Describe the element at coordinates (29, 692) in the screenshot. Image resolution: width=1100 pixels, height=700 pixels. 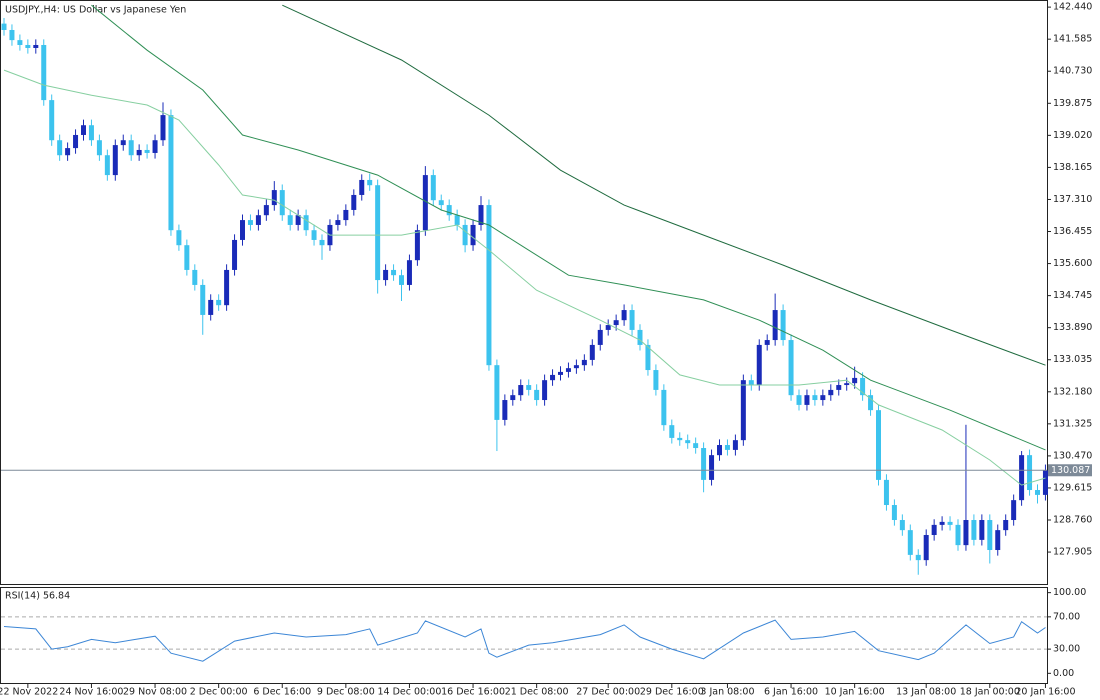
I see `x-tick-label: 22 Nov 2022` at that location.